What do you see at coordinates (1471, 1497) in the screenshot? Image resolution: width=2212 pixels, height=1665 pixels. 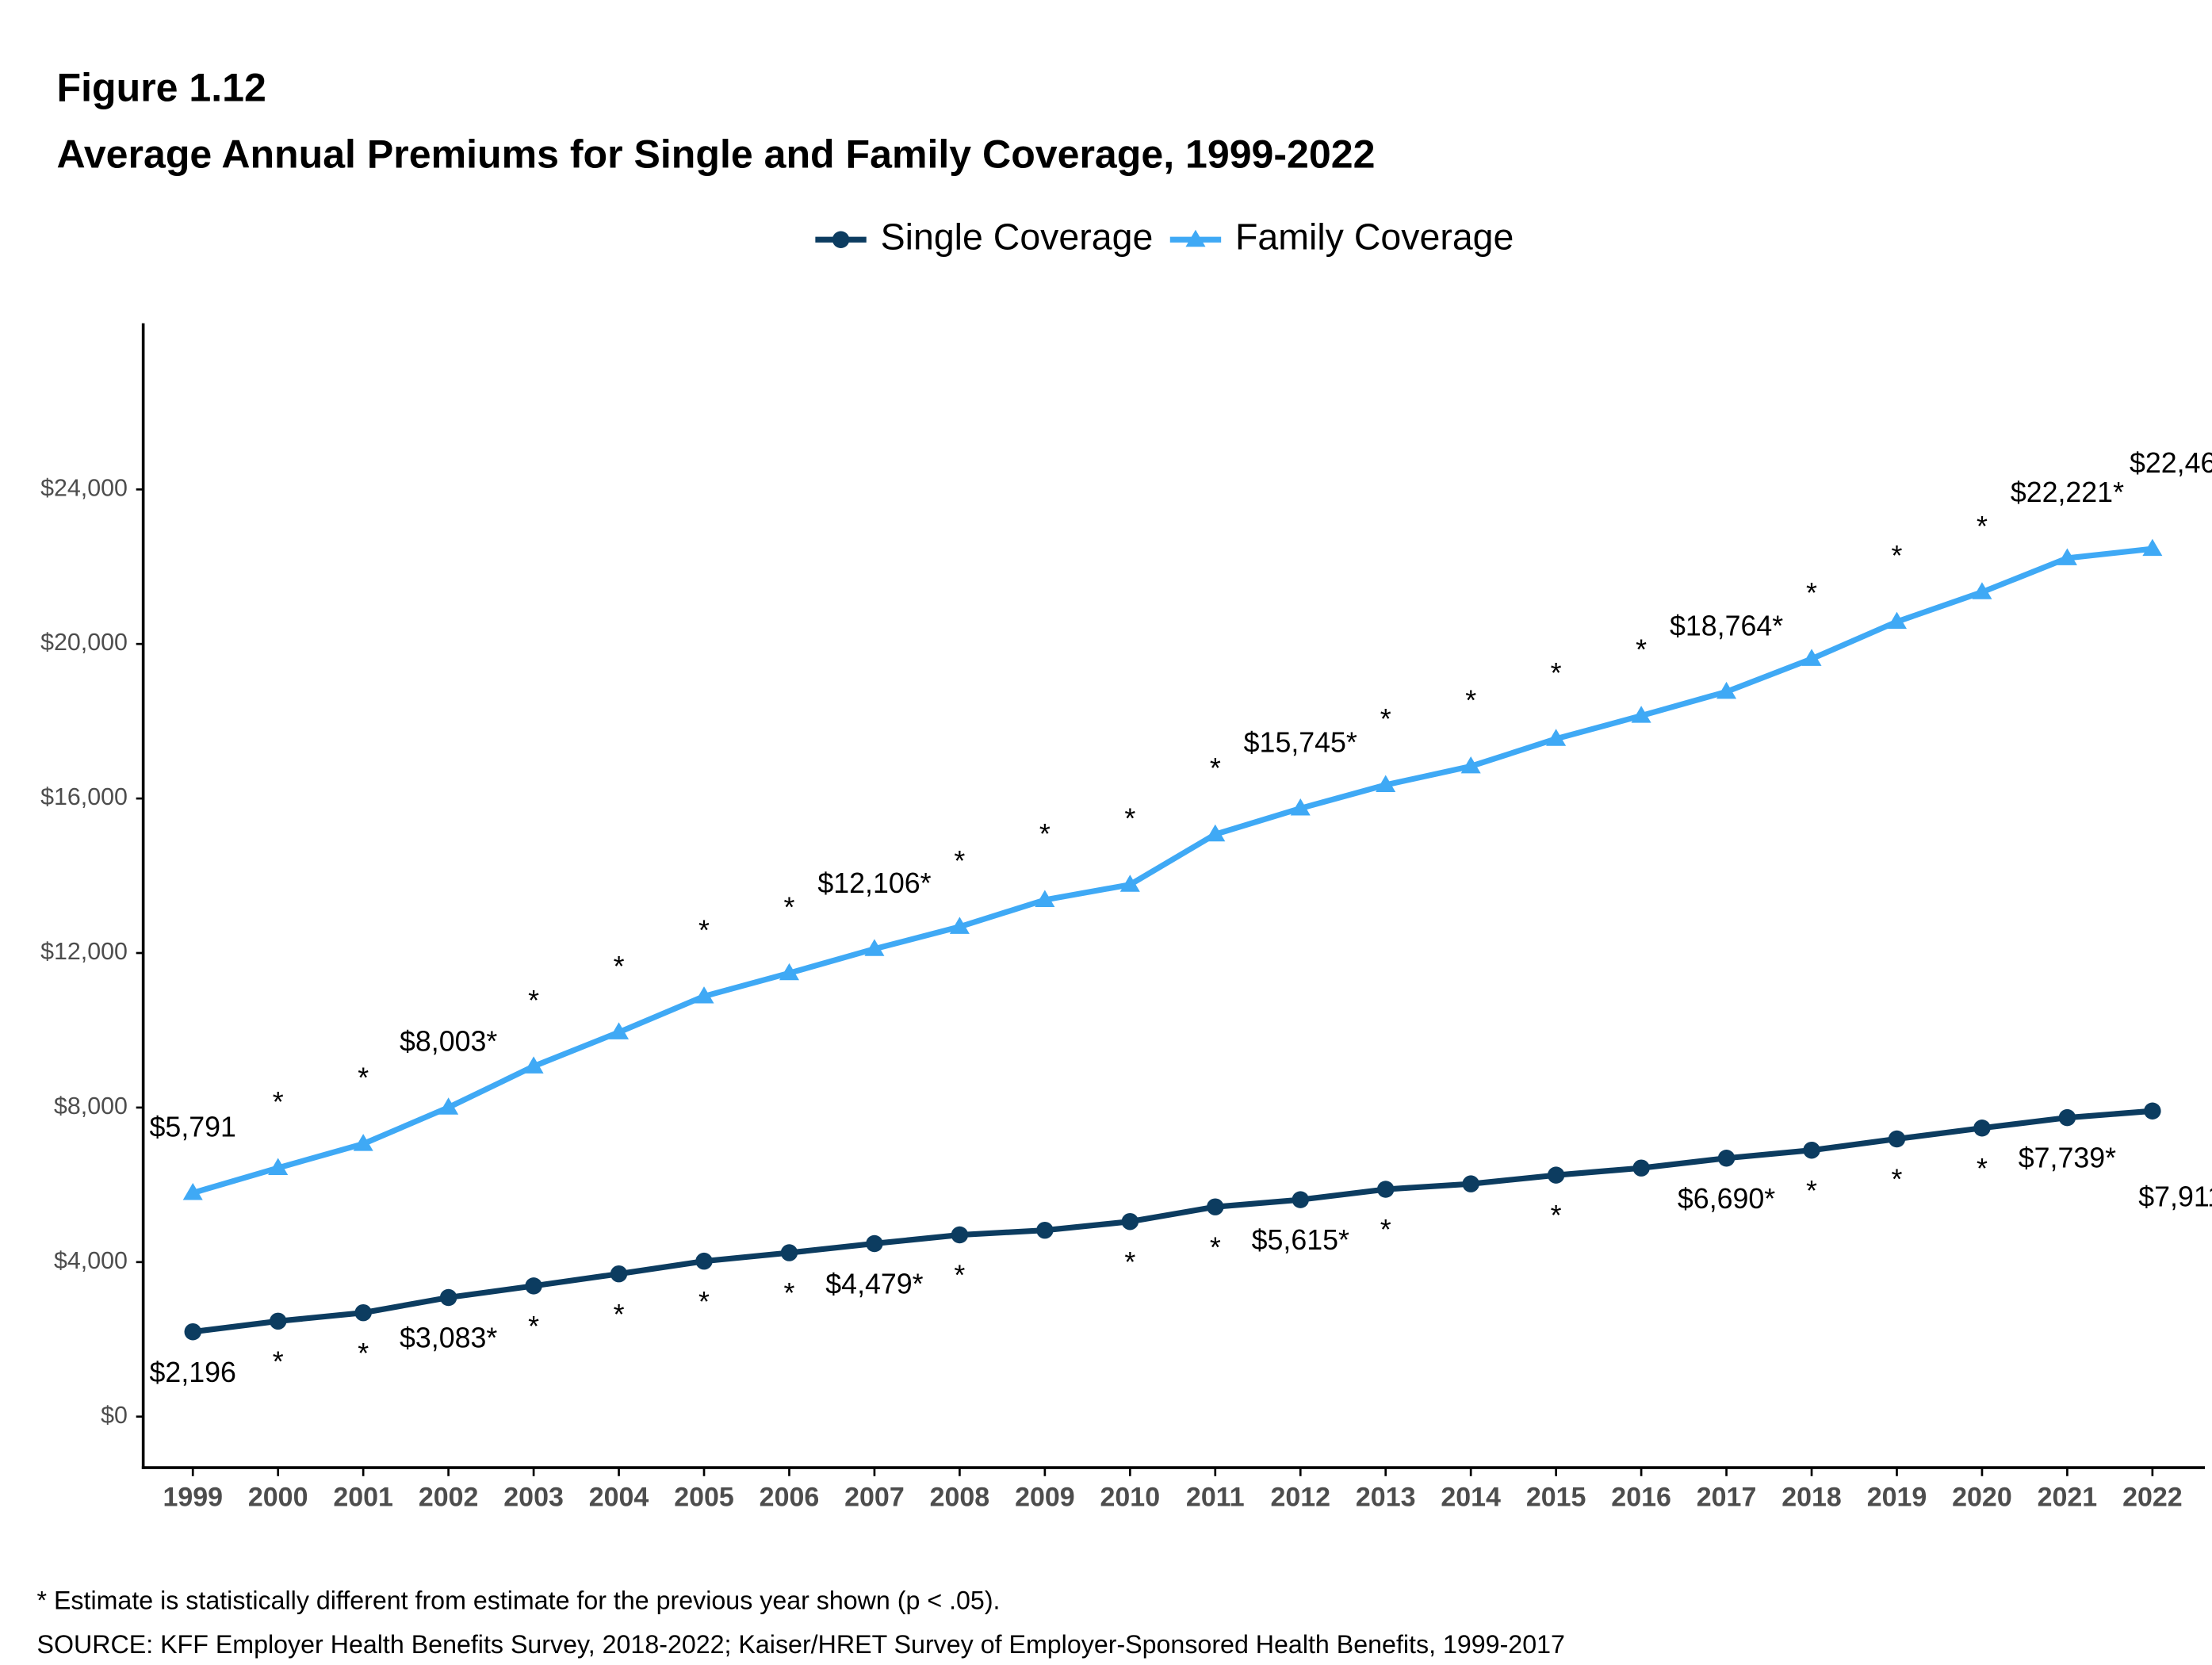 I see `x-tick-label: 2014` at bounding box center [1471, 1497].